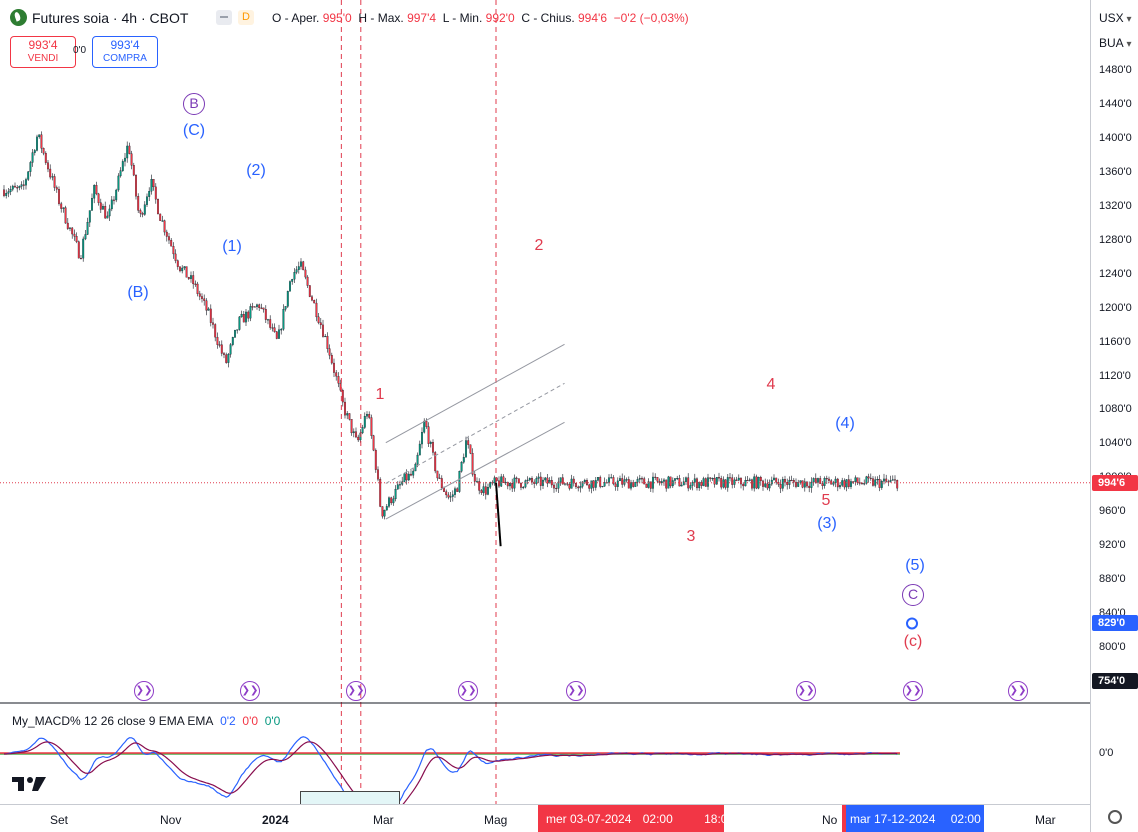  I want to click on settings-icon, so click(1115, 817).